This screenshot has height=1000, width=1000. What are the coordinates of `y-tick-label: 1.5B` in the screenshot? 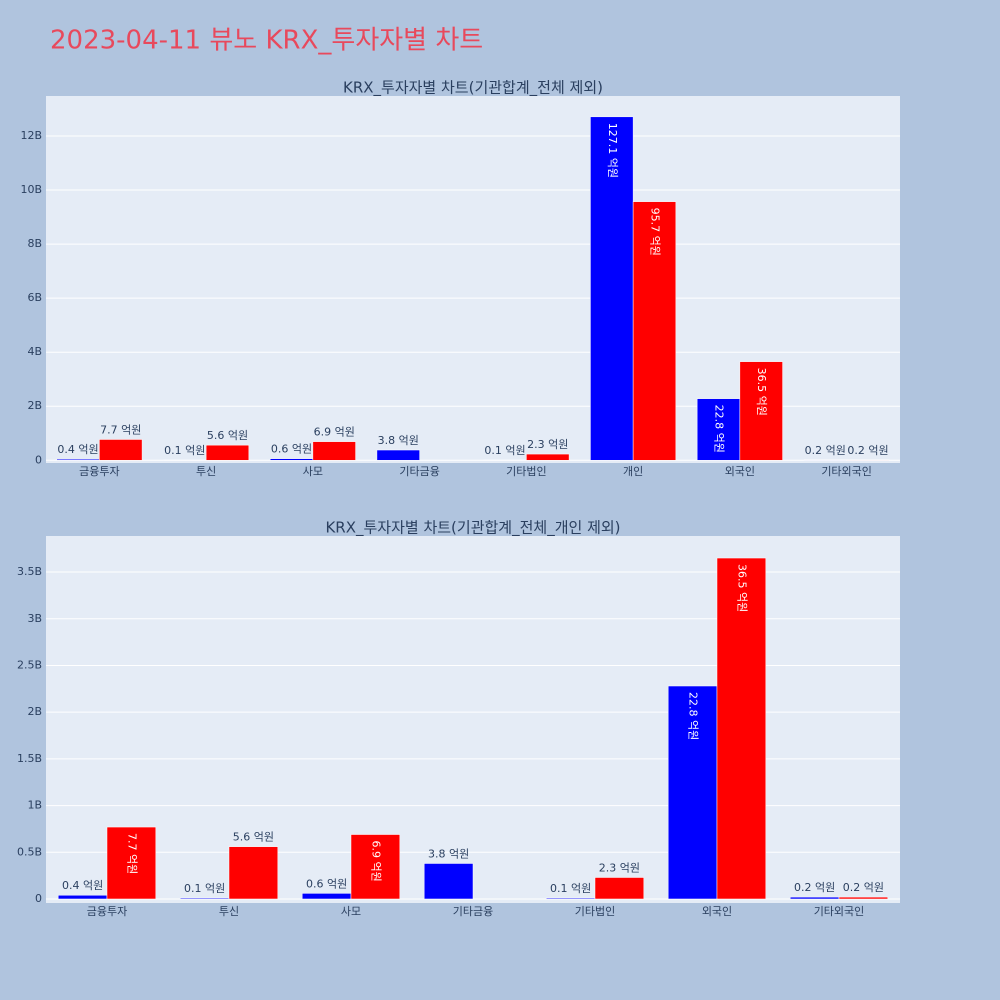 It's located at (29, 758).